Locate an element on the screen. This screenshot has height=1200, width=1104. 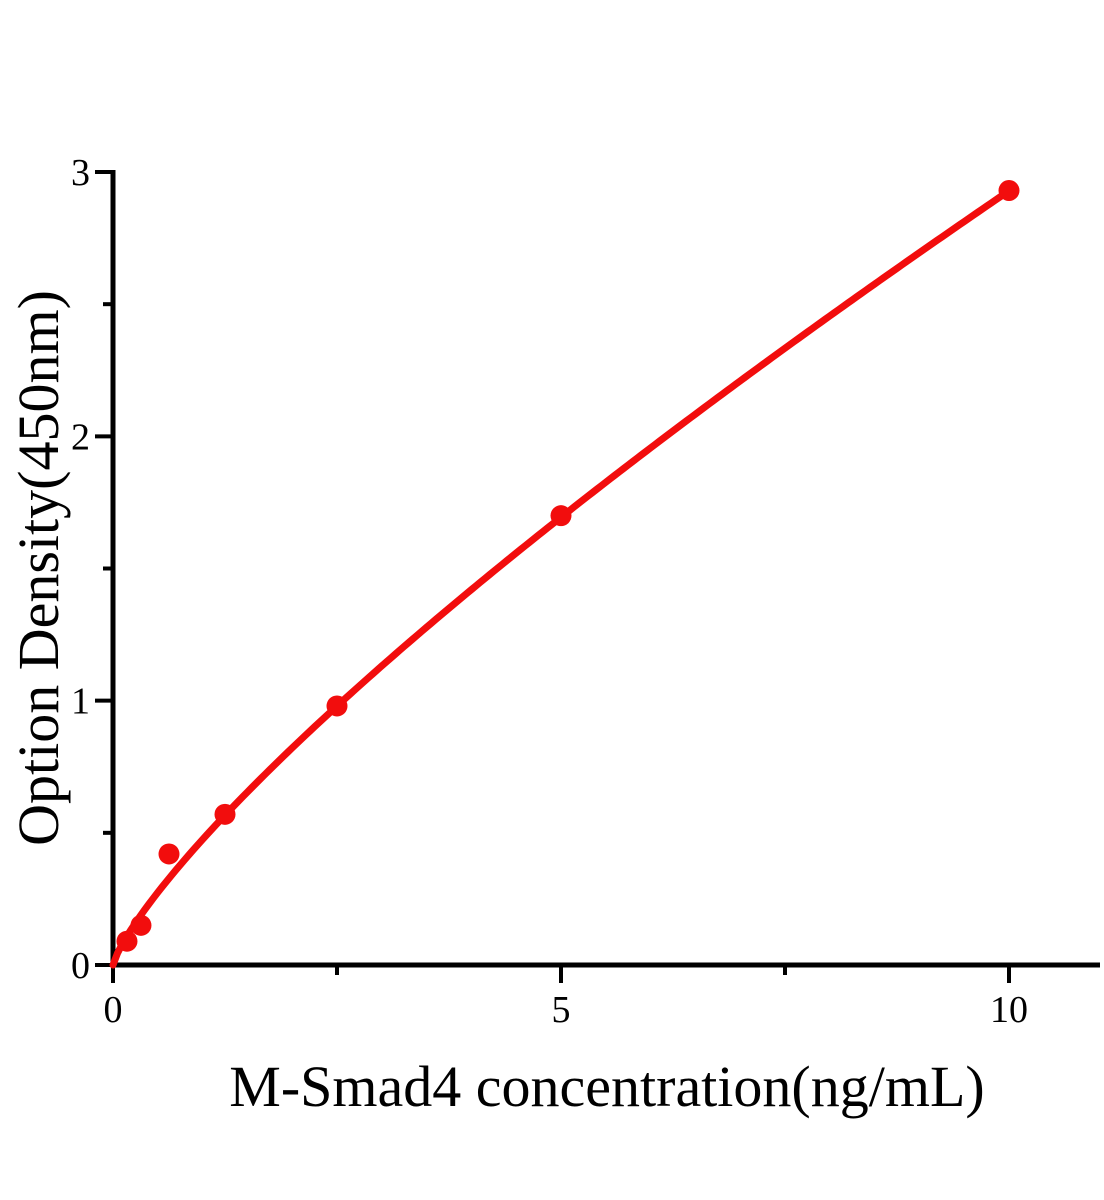
y-tick-label: 0 is located at coordinates (80, 966).